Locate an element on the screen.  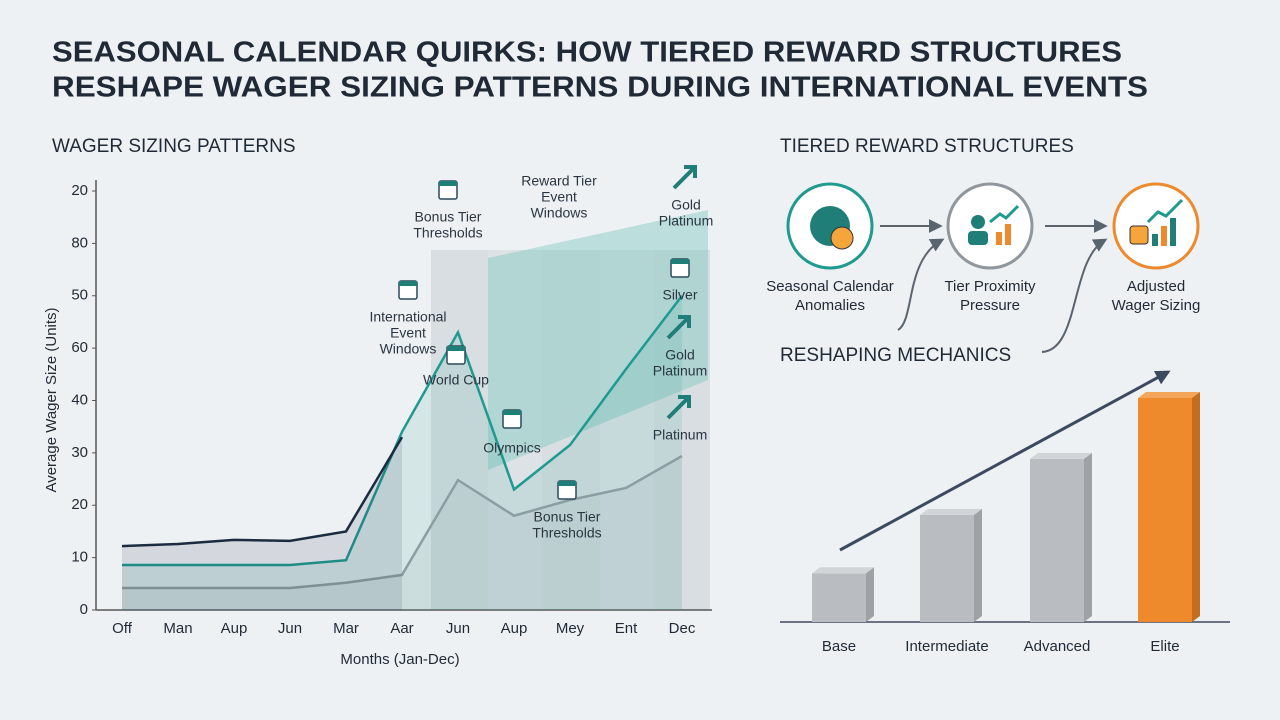
label-line: Pressure is located at coordinates (990, 305).